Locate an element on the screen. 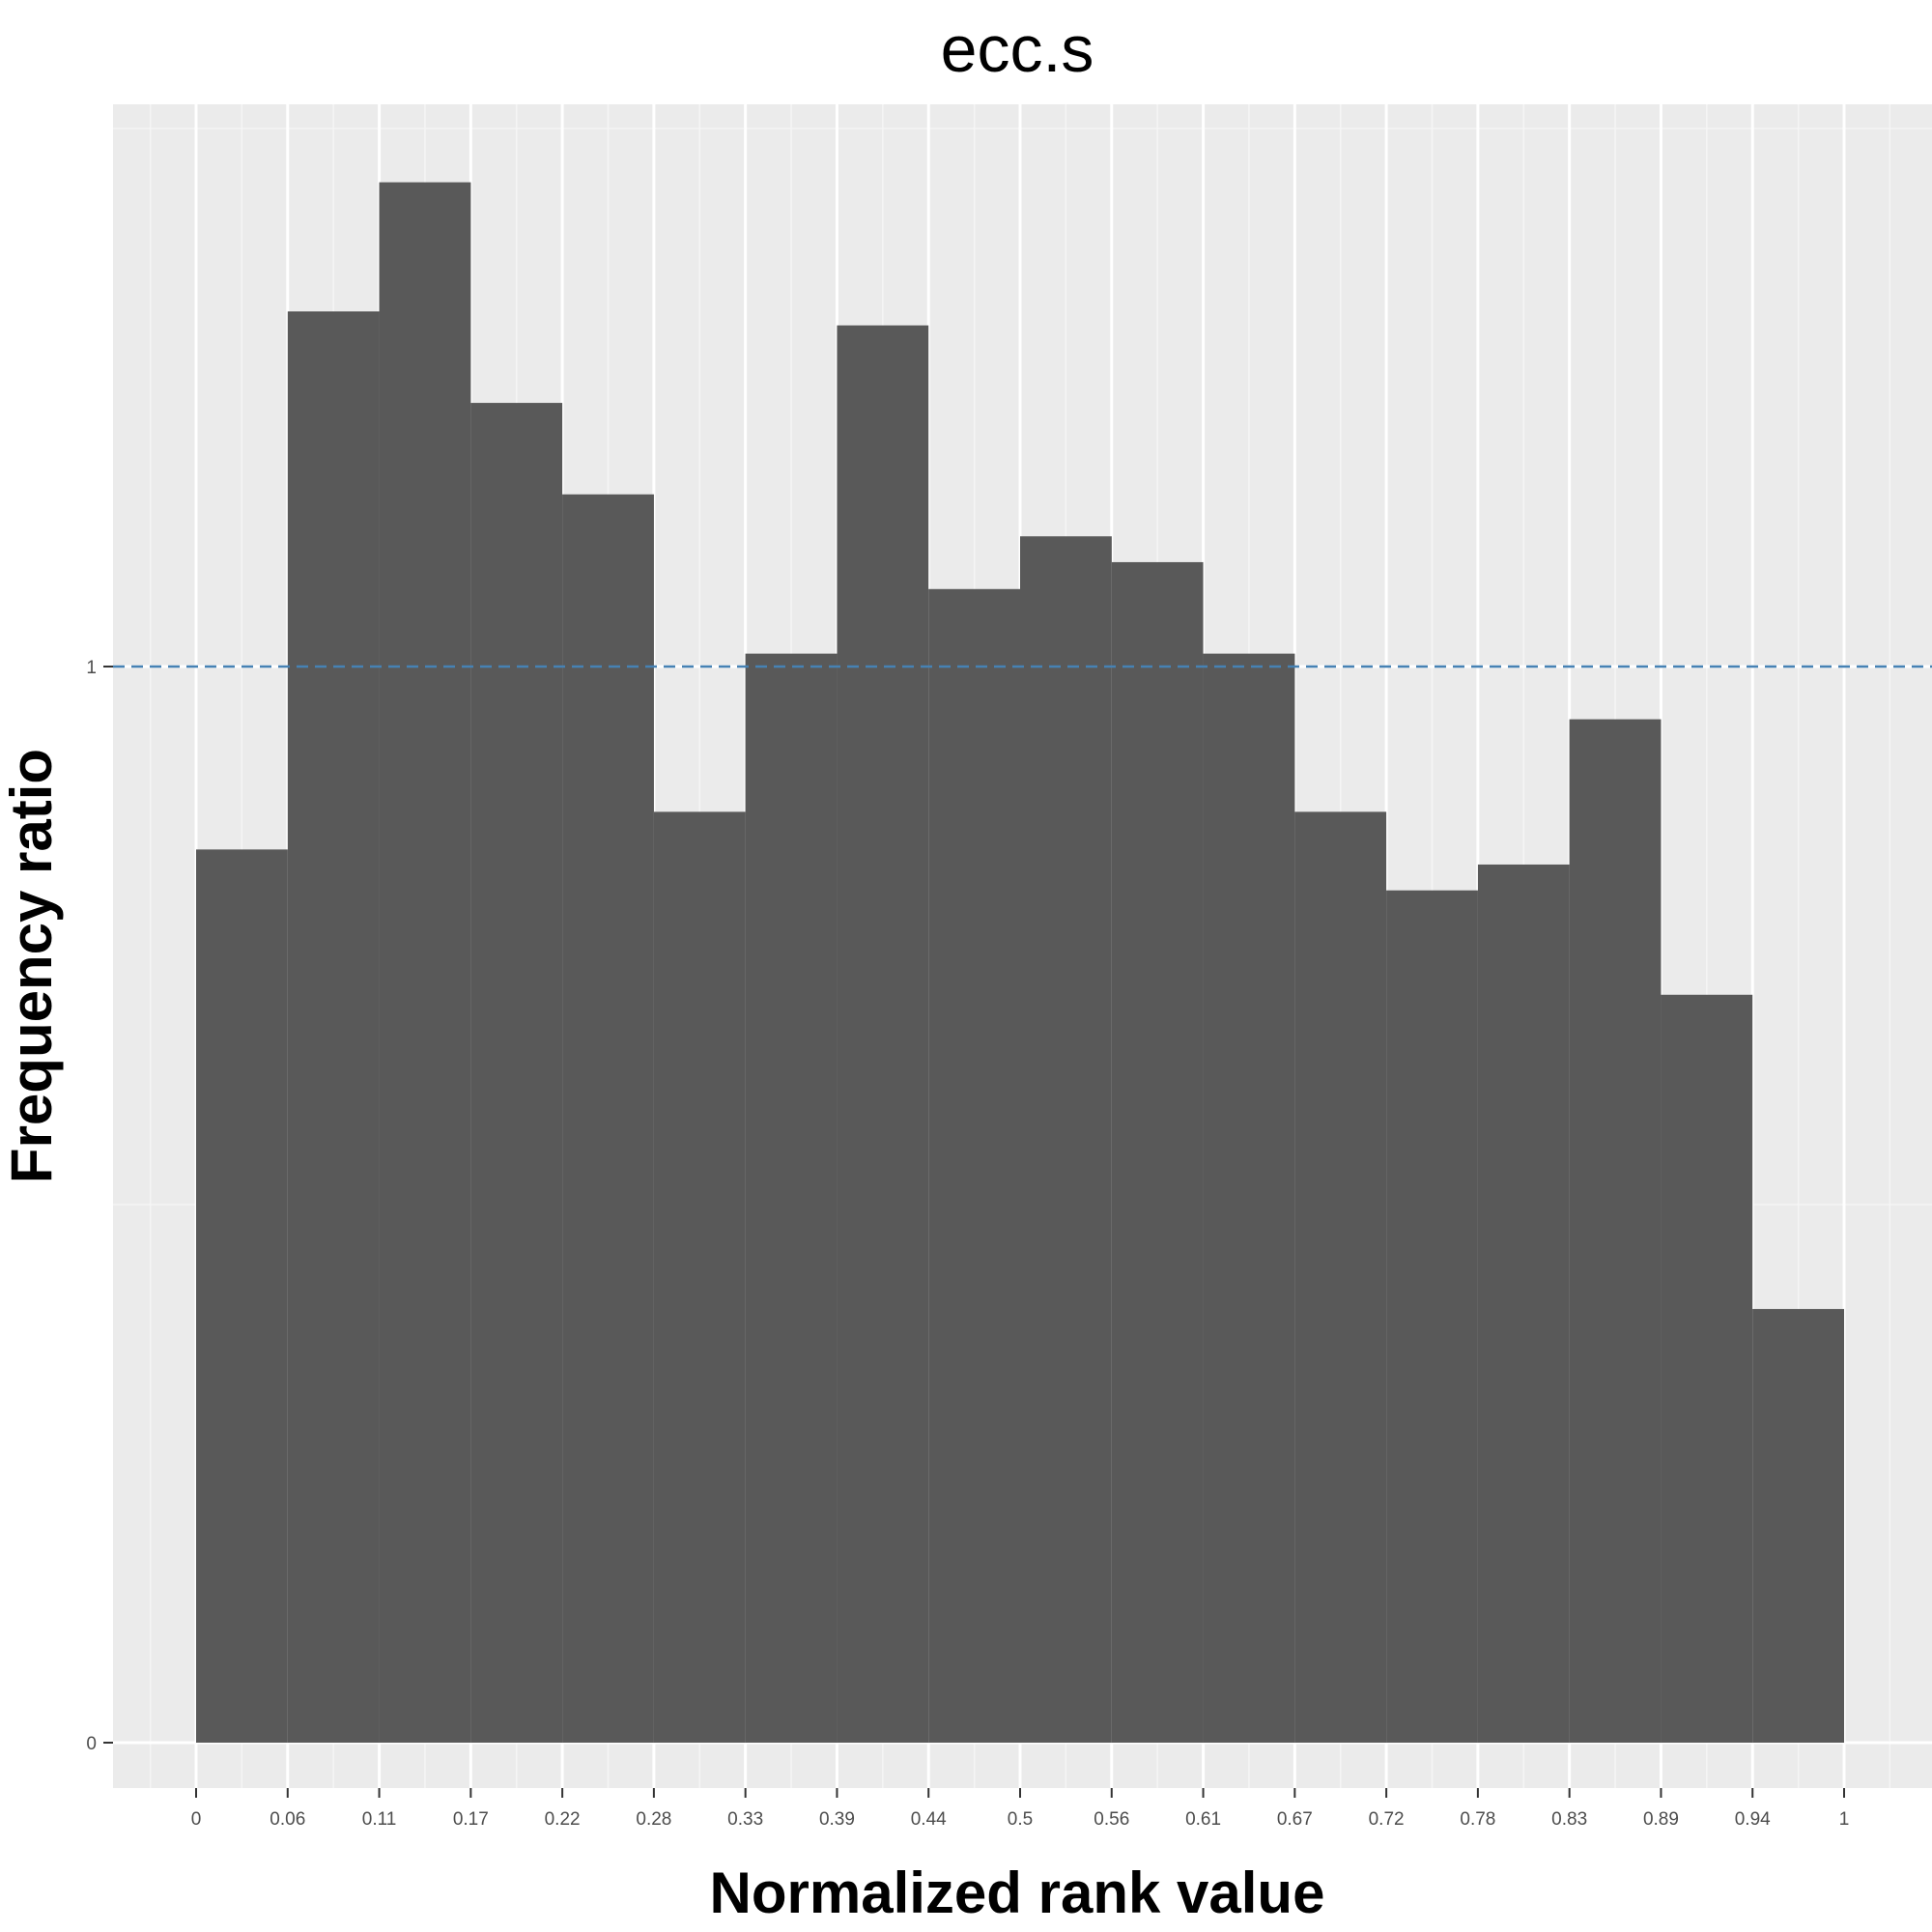 The image size is (1932, 1932). x-tick-label: 0.61 is located at coordinates (1203, 1819).